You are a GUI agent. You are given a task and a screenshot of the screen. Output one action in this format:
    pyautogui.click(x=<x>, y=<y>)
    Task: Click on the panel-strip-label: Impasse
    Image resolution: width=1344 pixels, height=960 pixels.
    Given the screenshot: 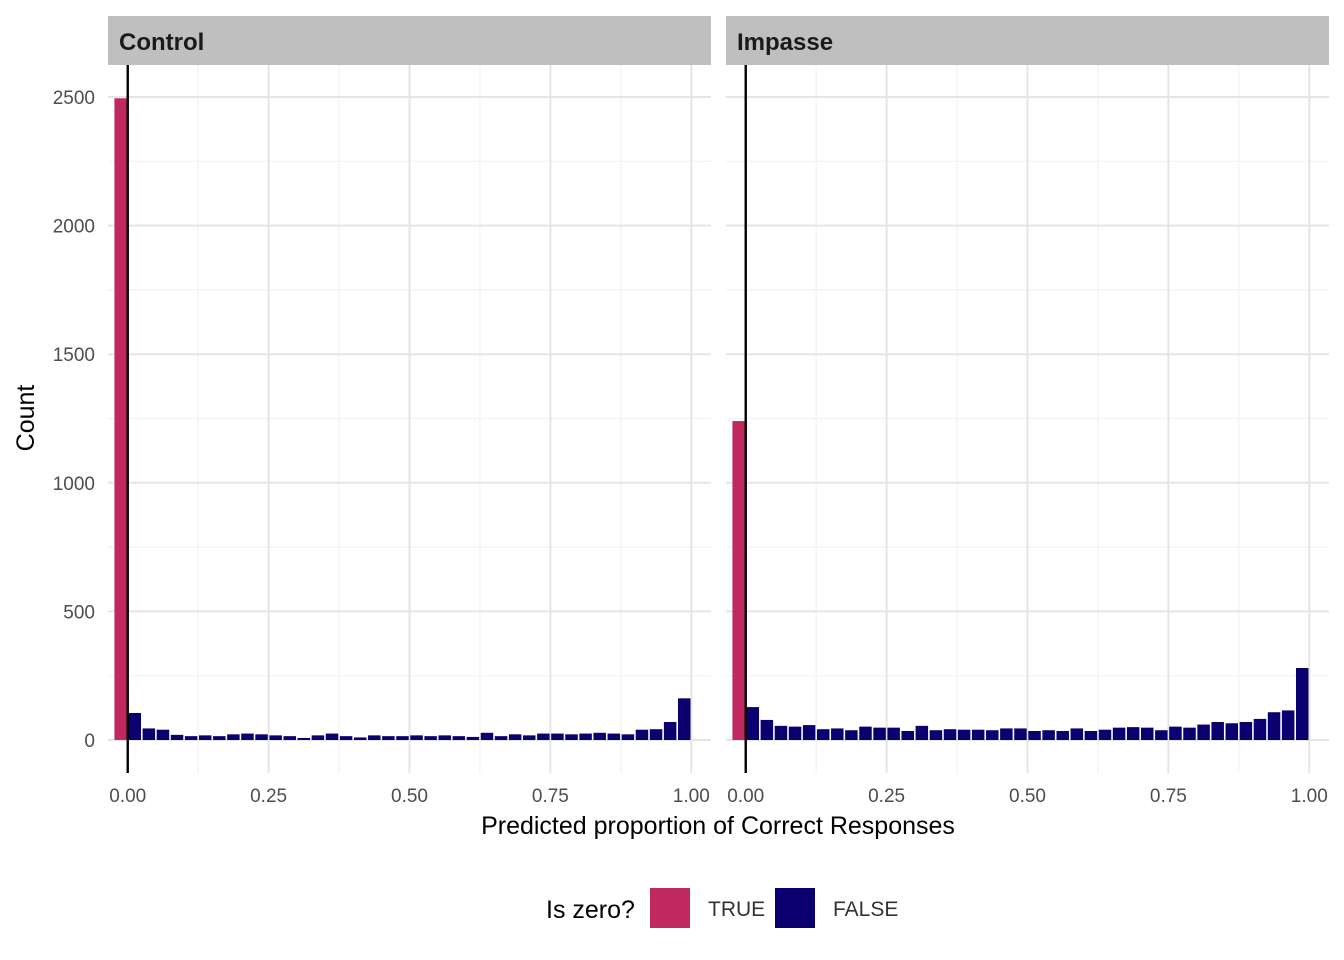 What is the action you would take?
    pyautogui.click(x=785, y=42)
    